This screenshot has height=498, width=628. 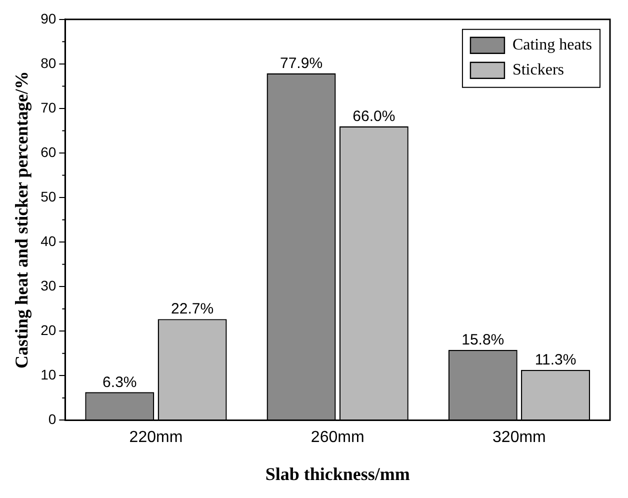 I want to click on legend-label: Cating heats, so click(x=552, y=45).